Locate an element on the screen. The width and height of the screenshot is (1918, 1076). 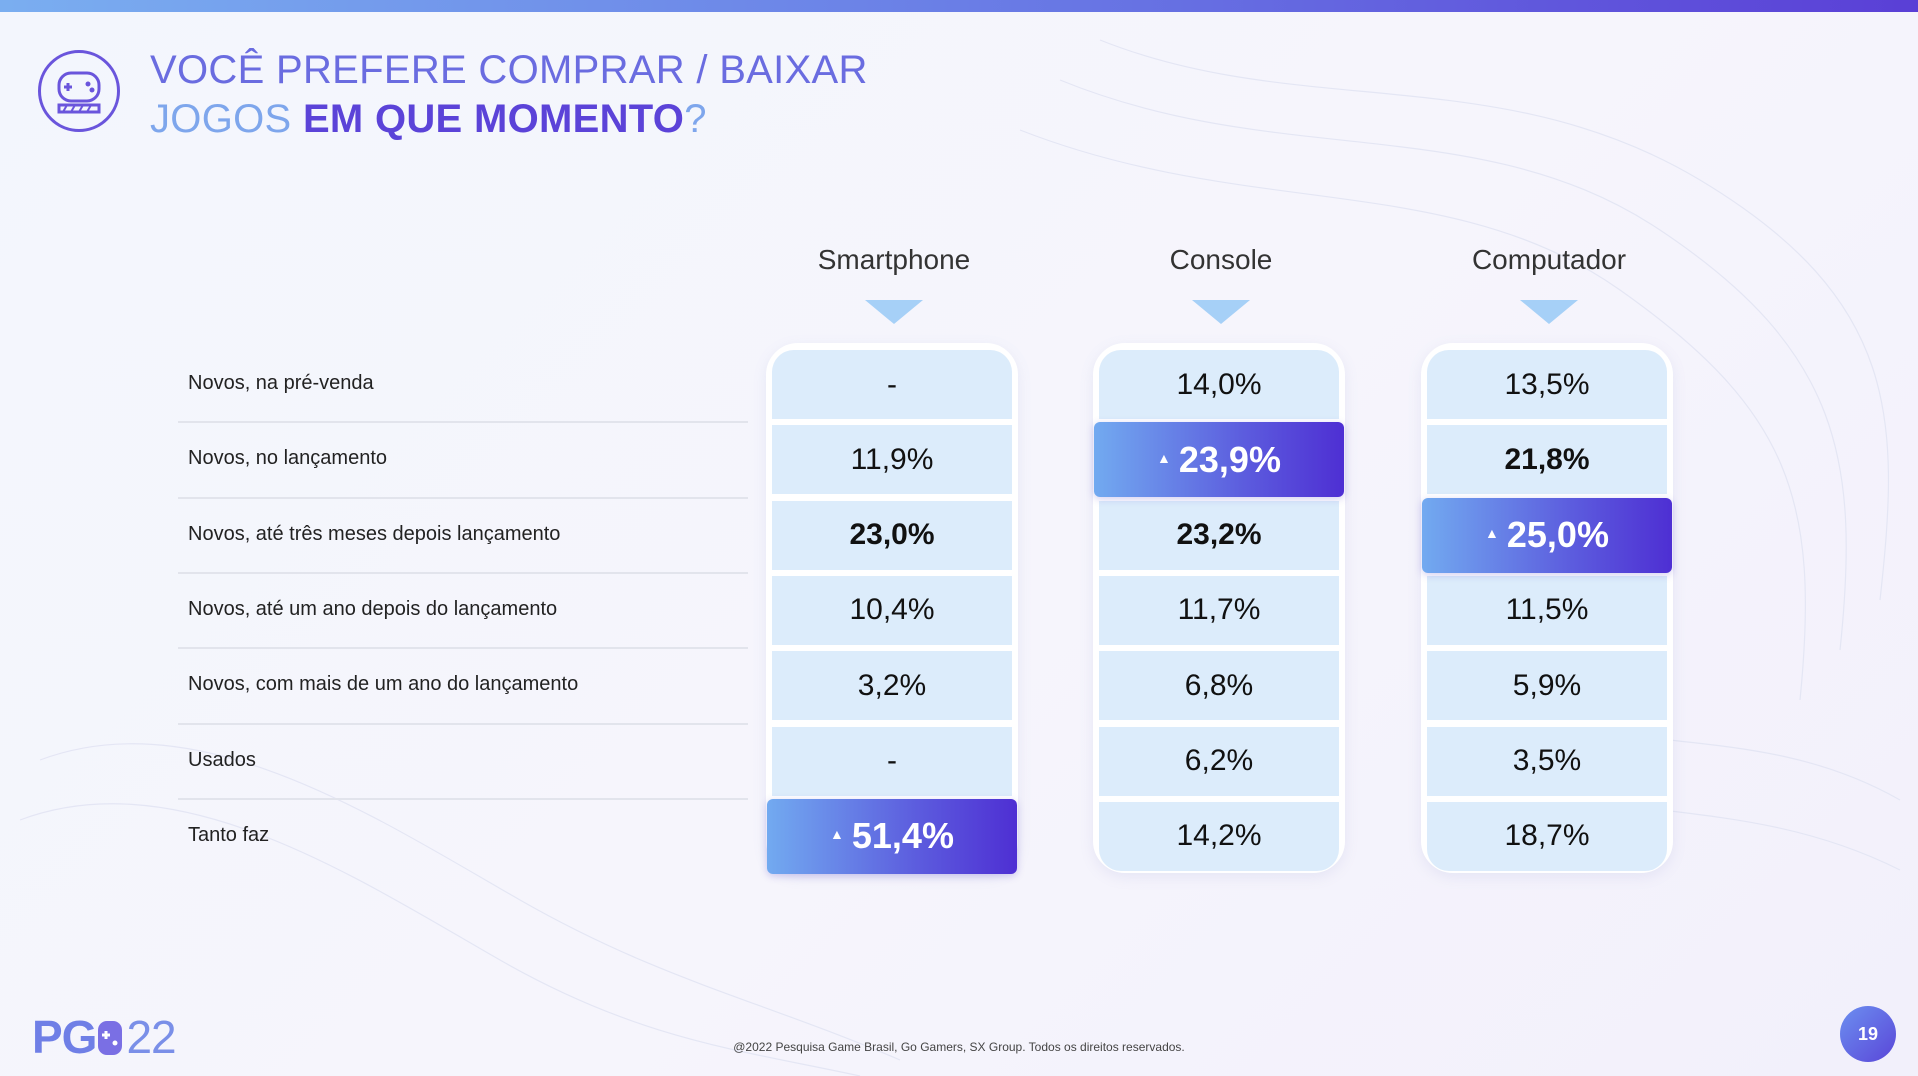
column-header-console: Console is located at coordinates (1221, 259).